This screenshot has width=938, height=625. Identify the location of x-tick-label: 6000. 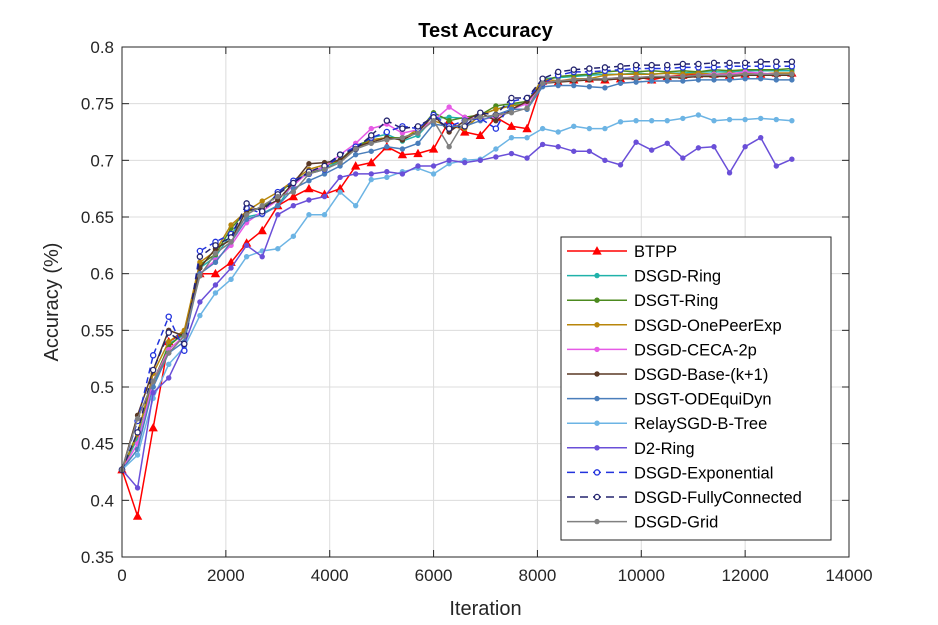
(434, 575).